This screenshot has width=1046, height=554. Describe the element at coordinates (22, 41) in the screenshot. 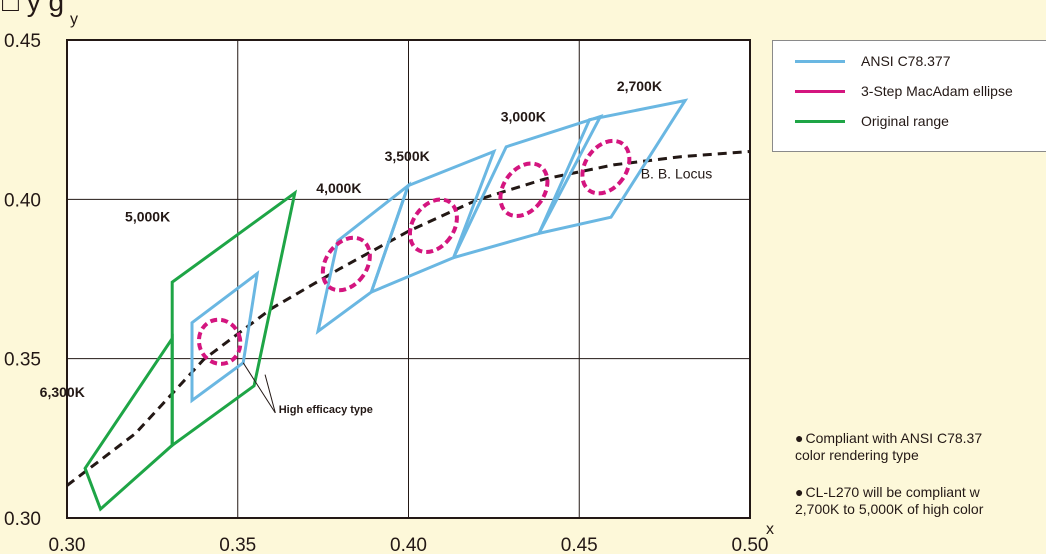

I see `y-tick-label: 0.45` at that location.